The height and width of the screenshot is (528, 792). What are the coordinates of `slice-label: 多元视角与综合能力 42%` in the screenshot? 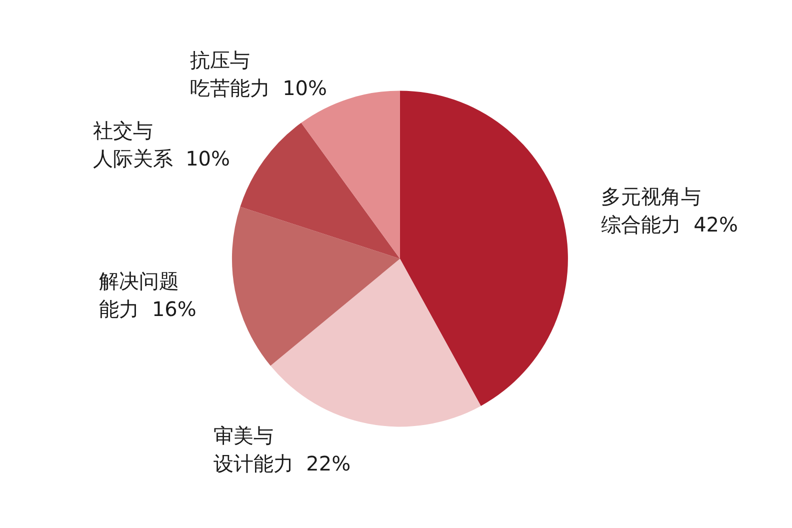 It's located at (669, 210).